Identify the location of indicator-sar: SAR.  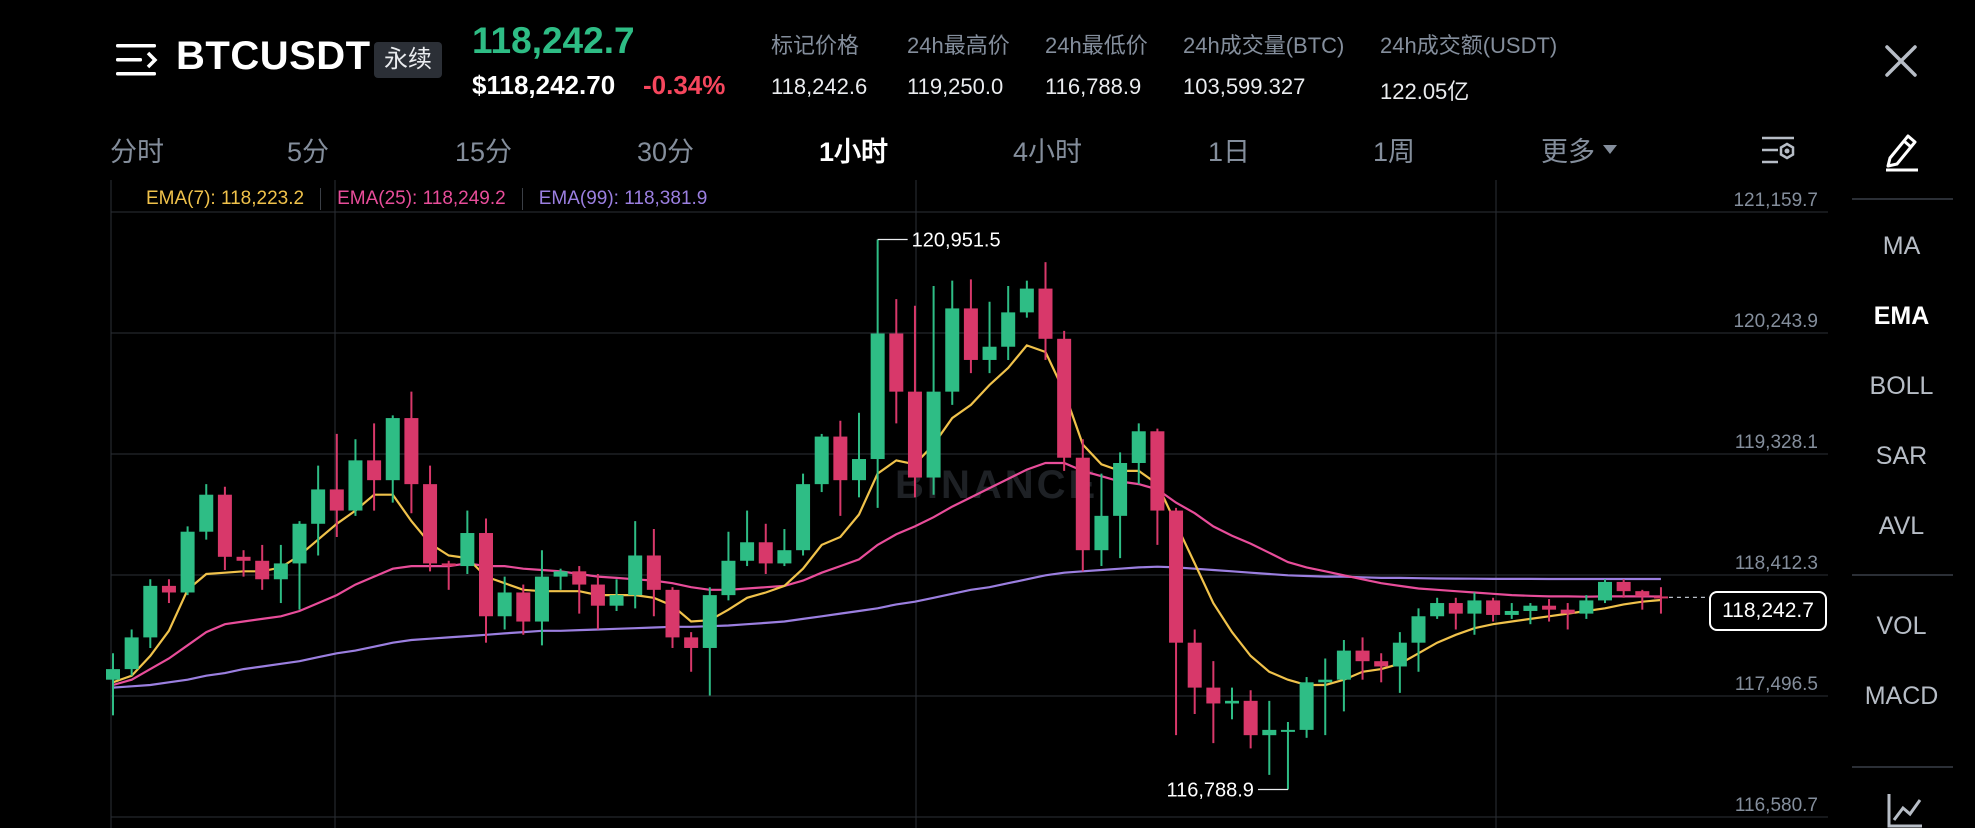
(1901, 456).